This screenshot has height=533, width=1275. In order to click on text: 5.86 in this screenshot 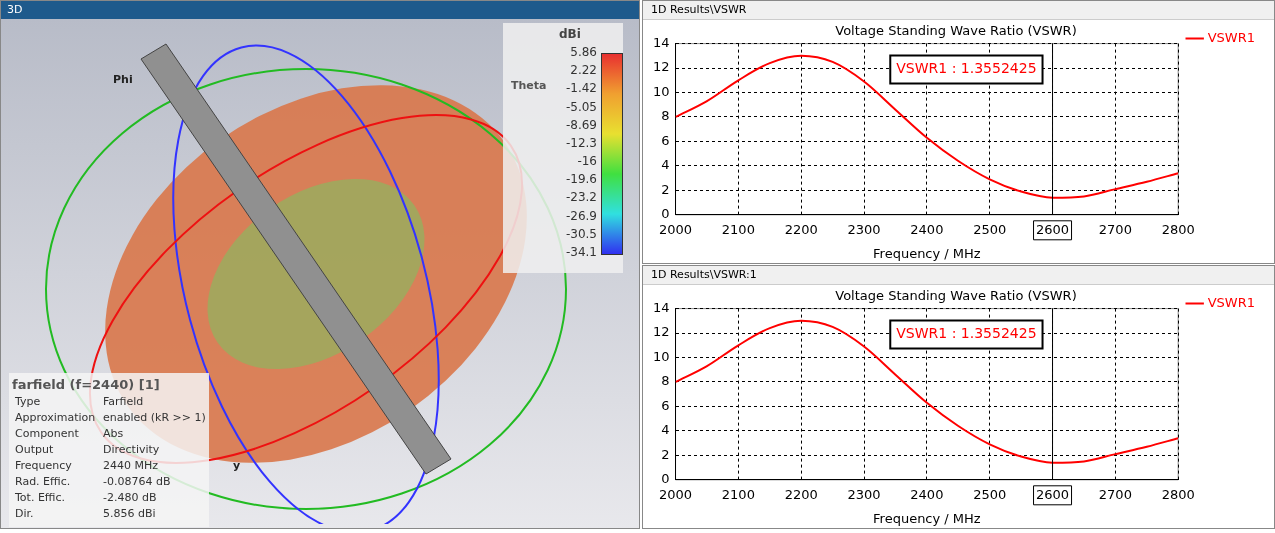, I will do `click(583, 52)`.